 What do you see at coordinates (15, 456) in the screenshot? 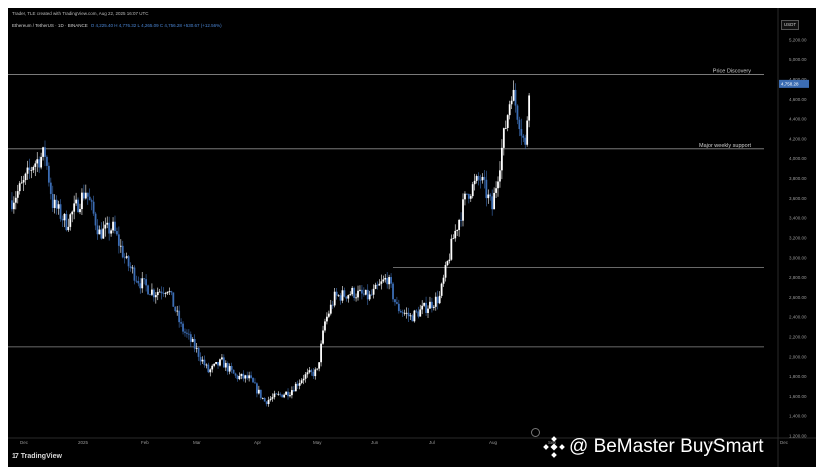
I see `tradingview-mark-icon: 17` at bounding box center [15, 456].